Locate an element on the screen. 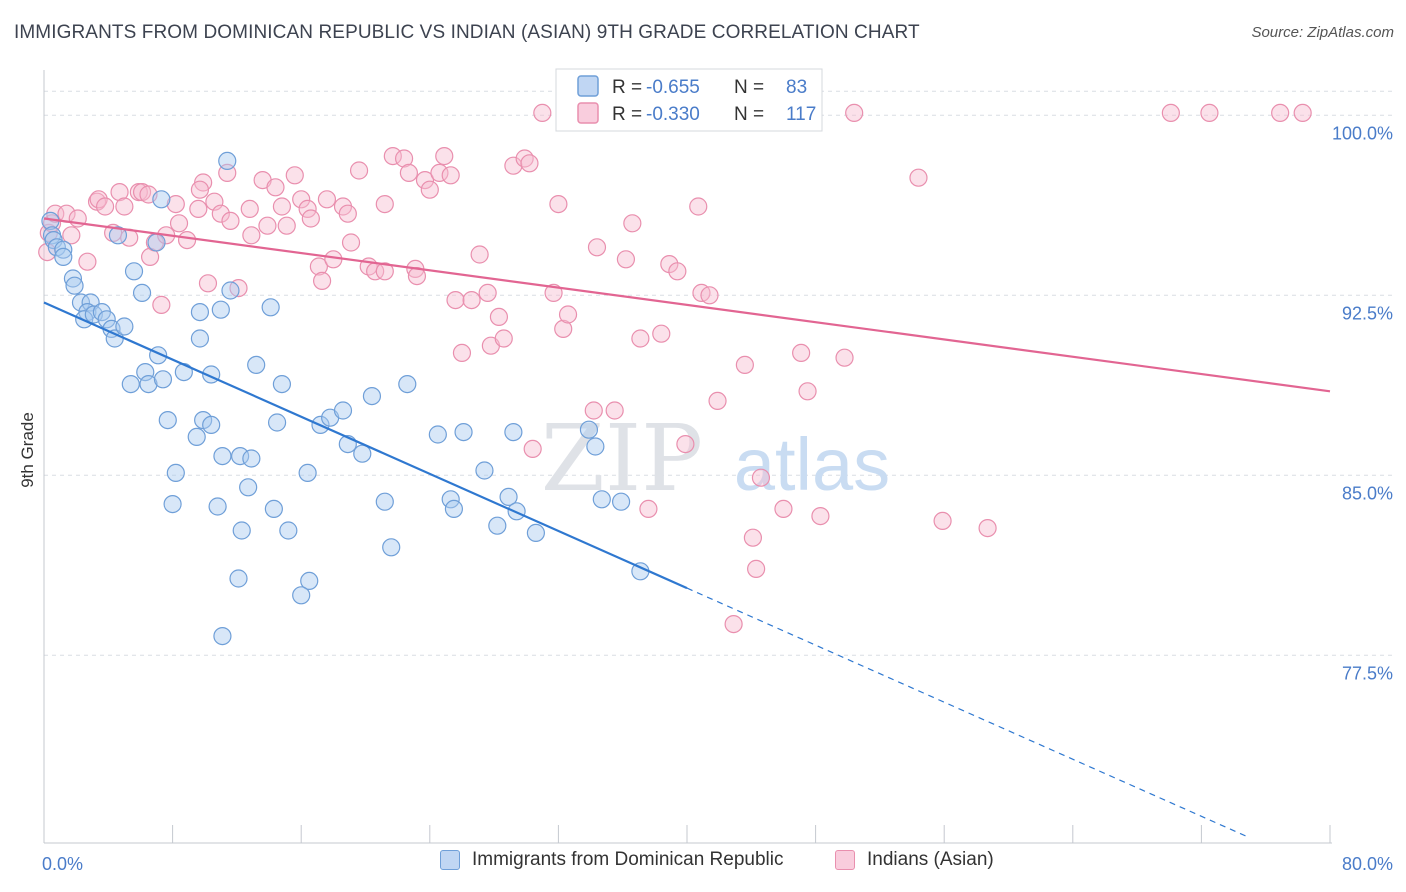 The width and height of the screenshot is (1406, 892). blue-trendline-extension is located at coordinates (968, 713).